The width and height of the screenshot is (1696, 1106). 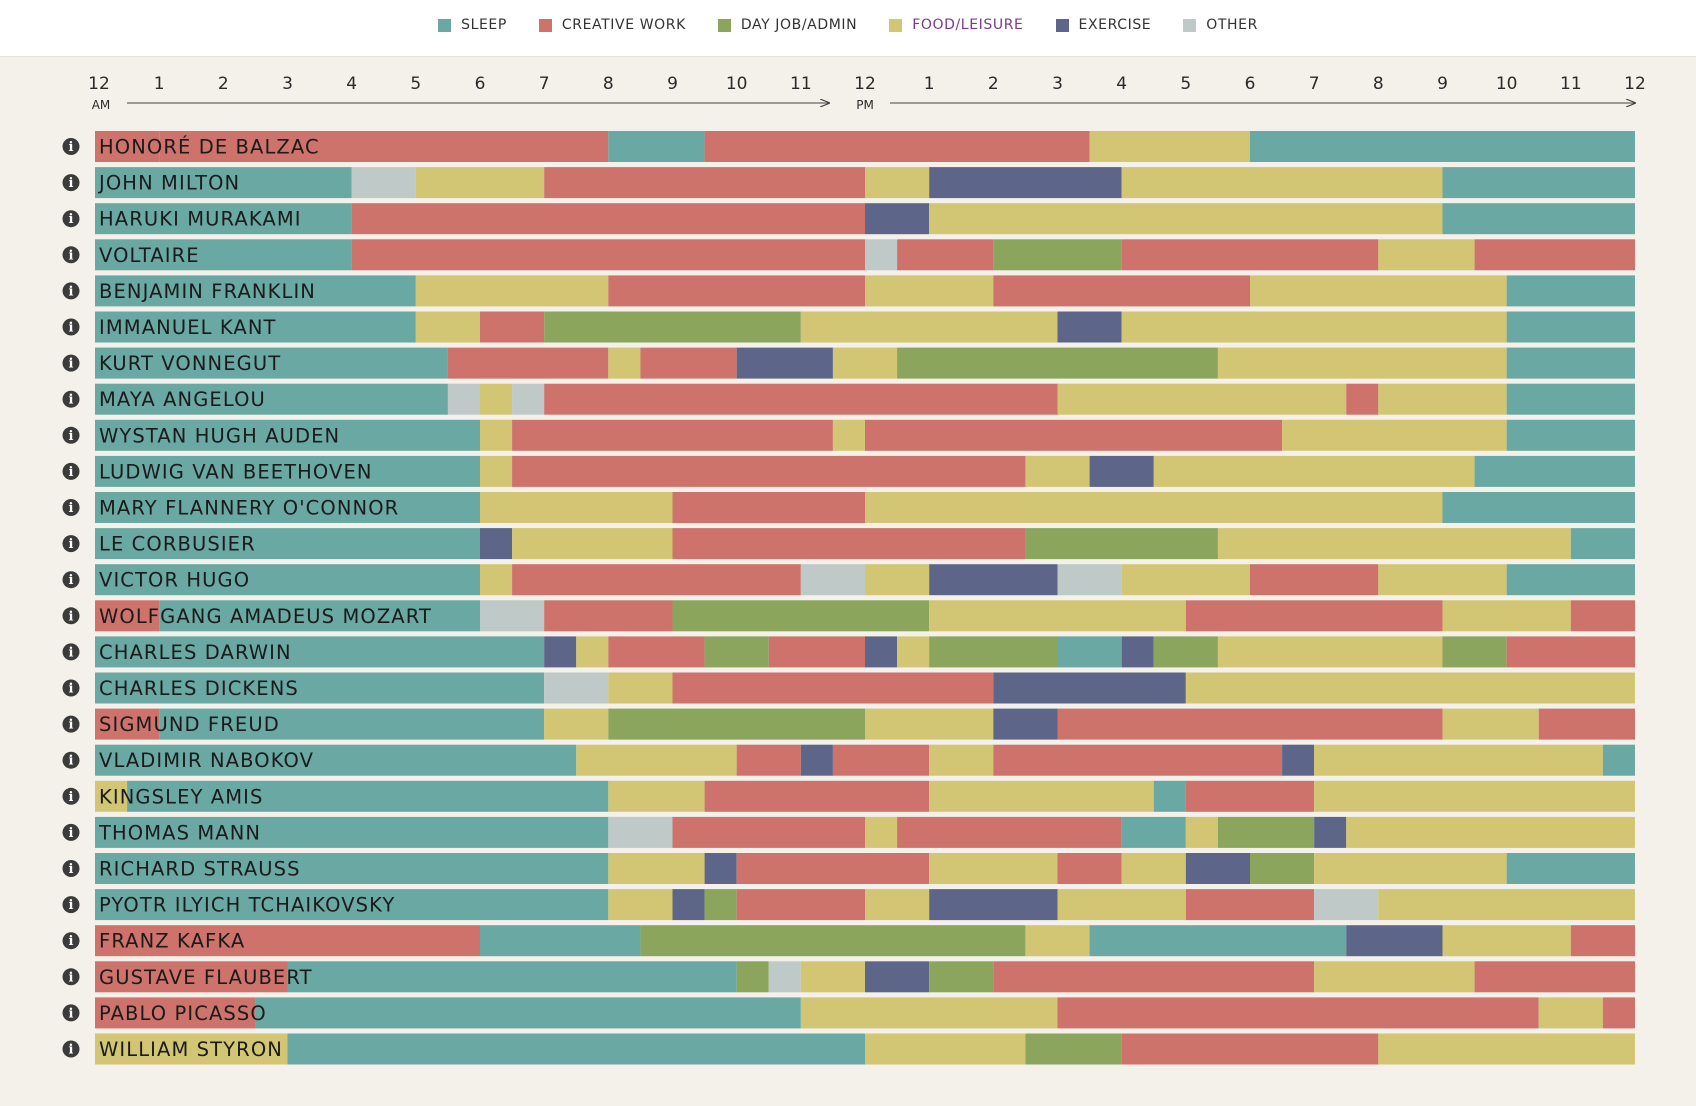 What do you see at coordinates (1103, 25) in the screenshot?
I see `legend-item-exercise: EXERCISE` at bounding box center [1103, 25].